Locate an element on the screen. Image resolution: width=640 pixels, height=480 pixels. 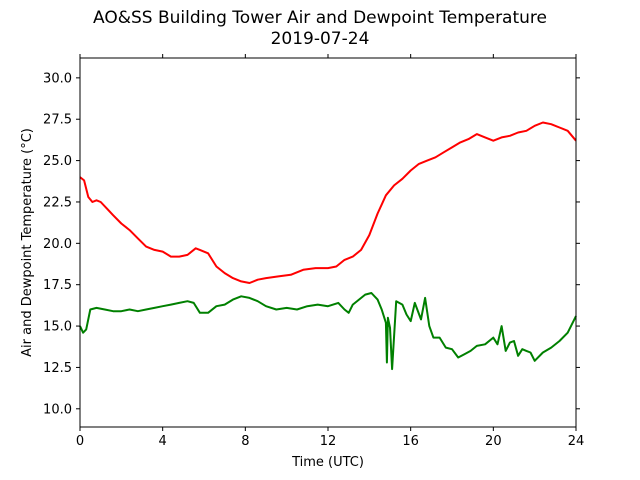
y-tick-label: 25.0 is located at coordinates (57, 161).